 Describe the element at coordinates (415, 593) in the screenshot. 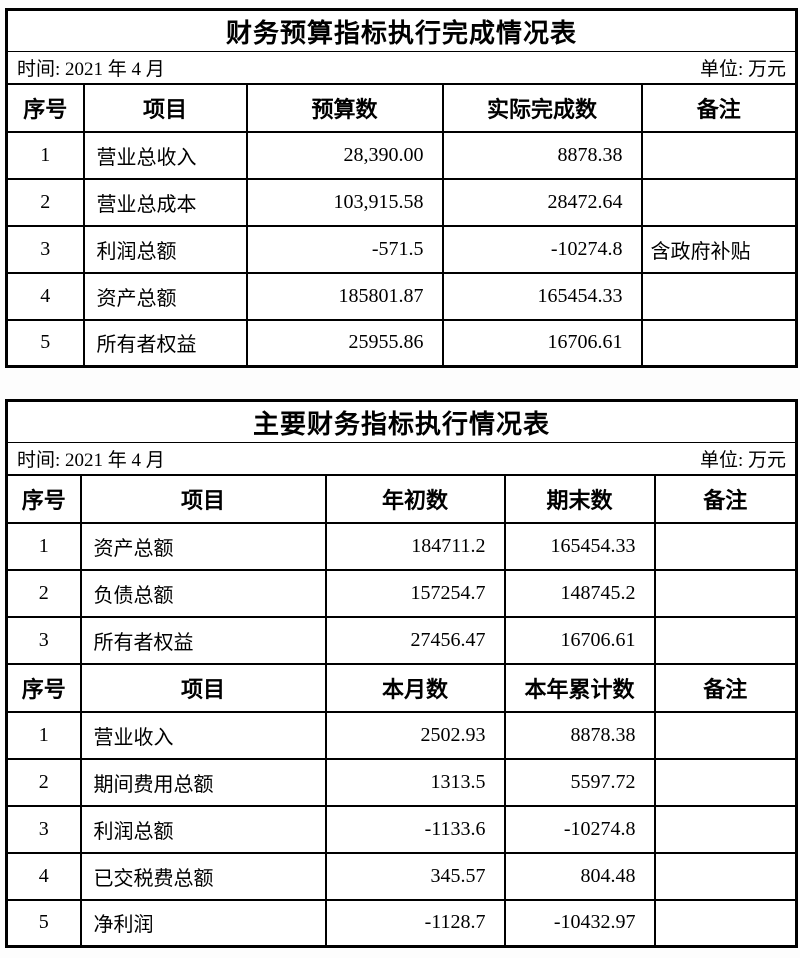

I see `value-cell: 157254.7` at that location.